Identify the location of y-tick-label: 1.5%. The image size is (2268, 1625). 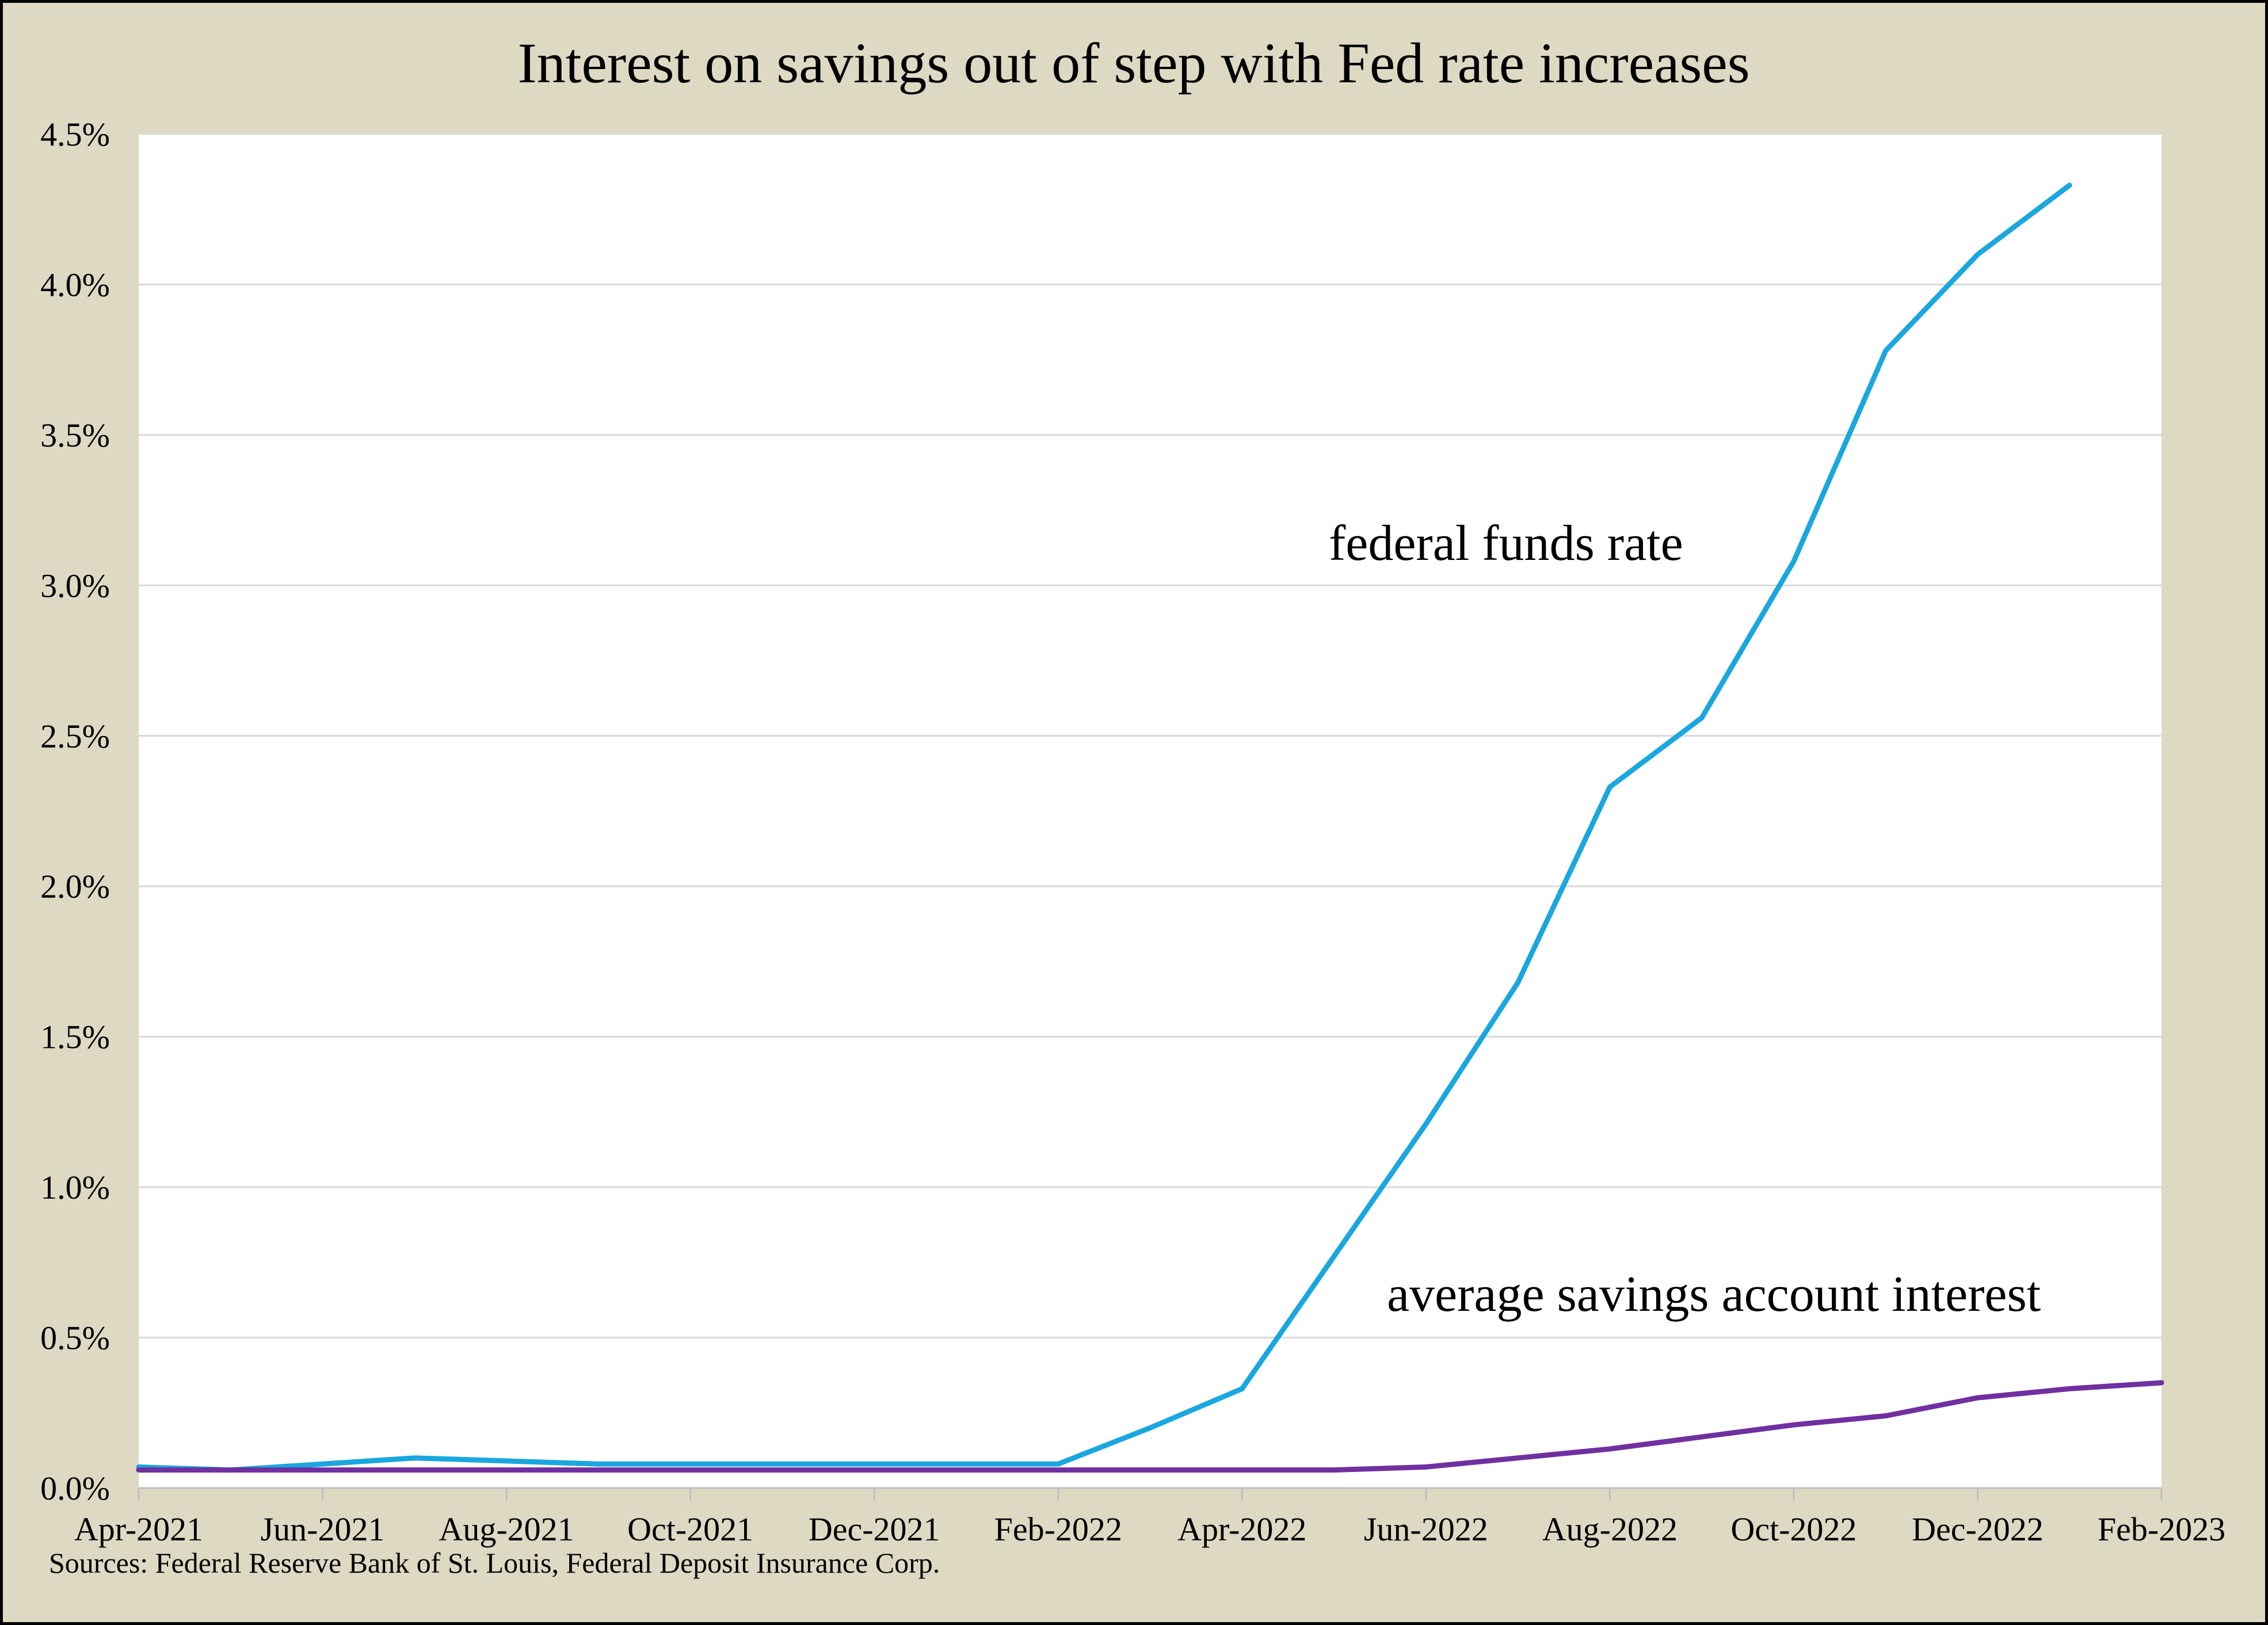
(75, 1037).